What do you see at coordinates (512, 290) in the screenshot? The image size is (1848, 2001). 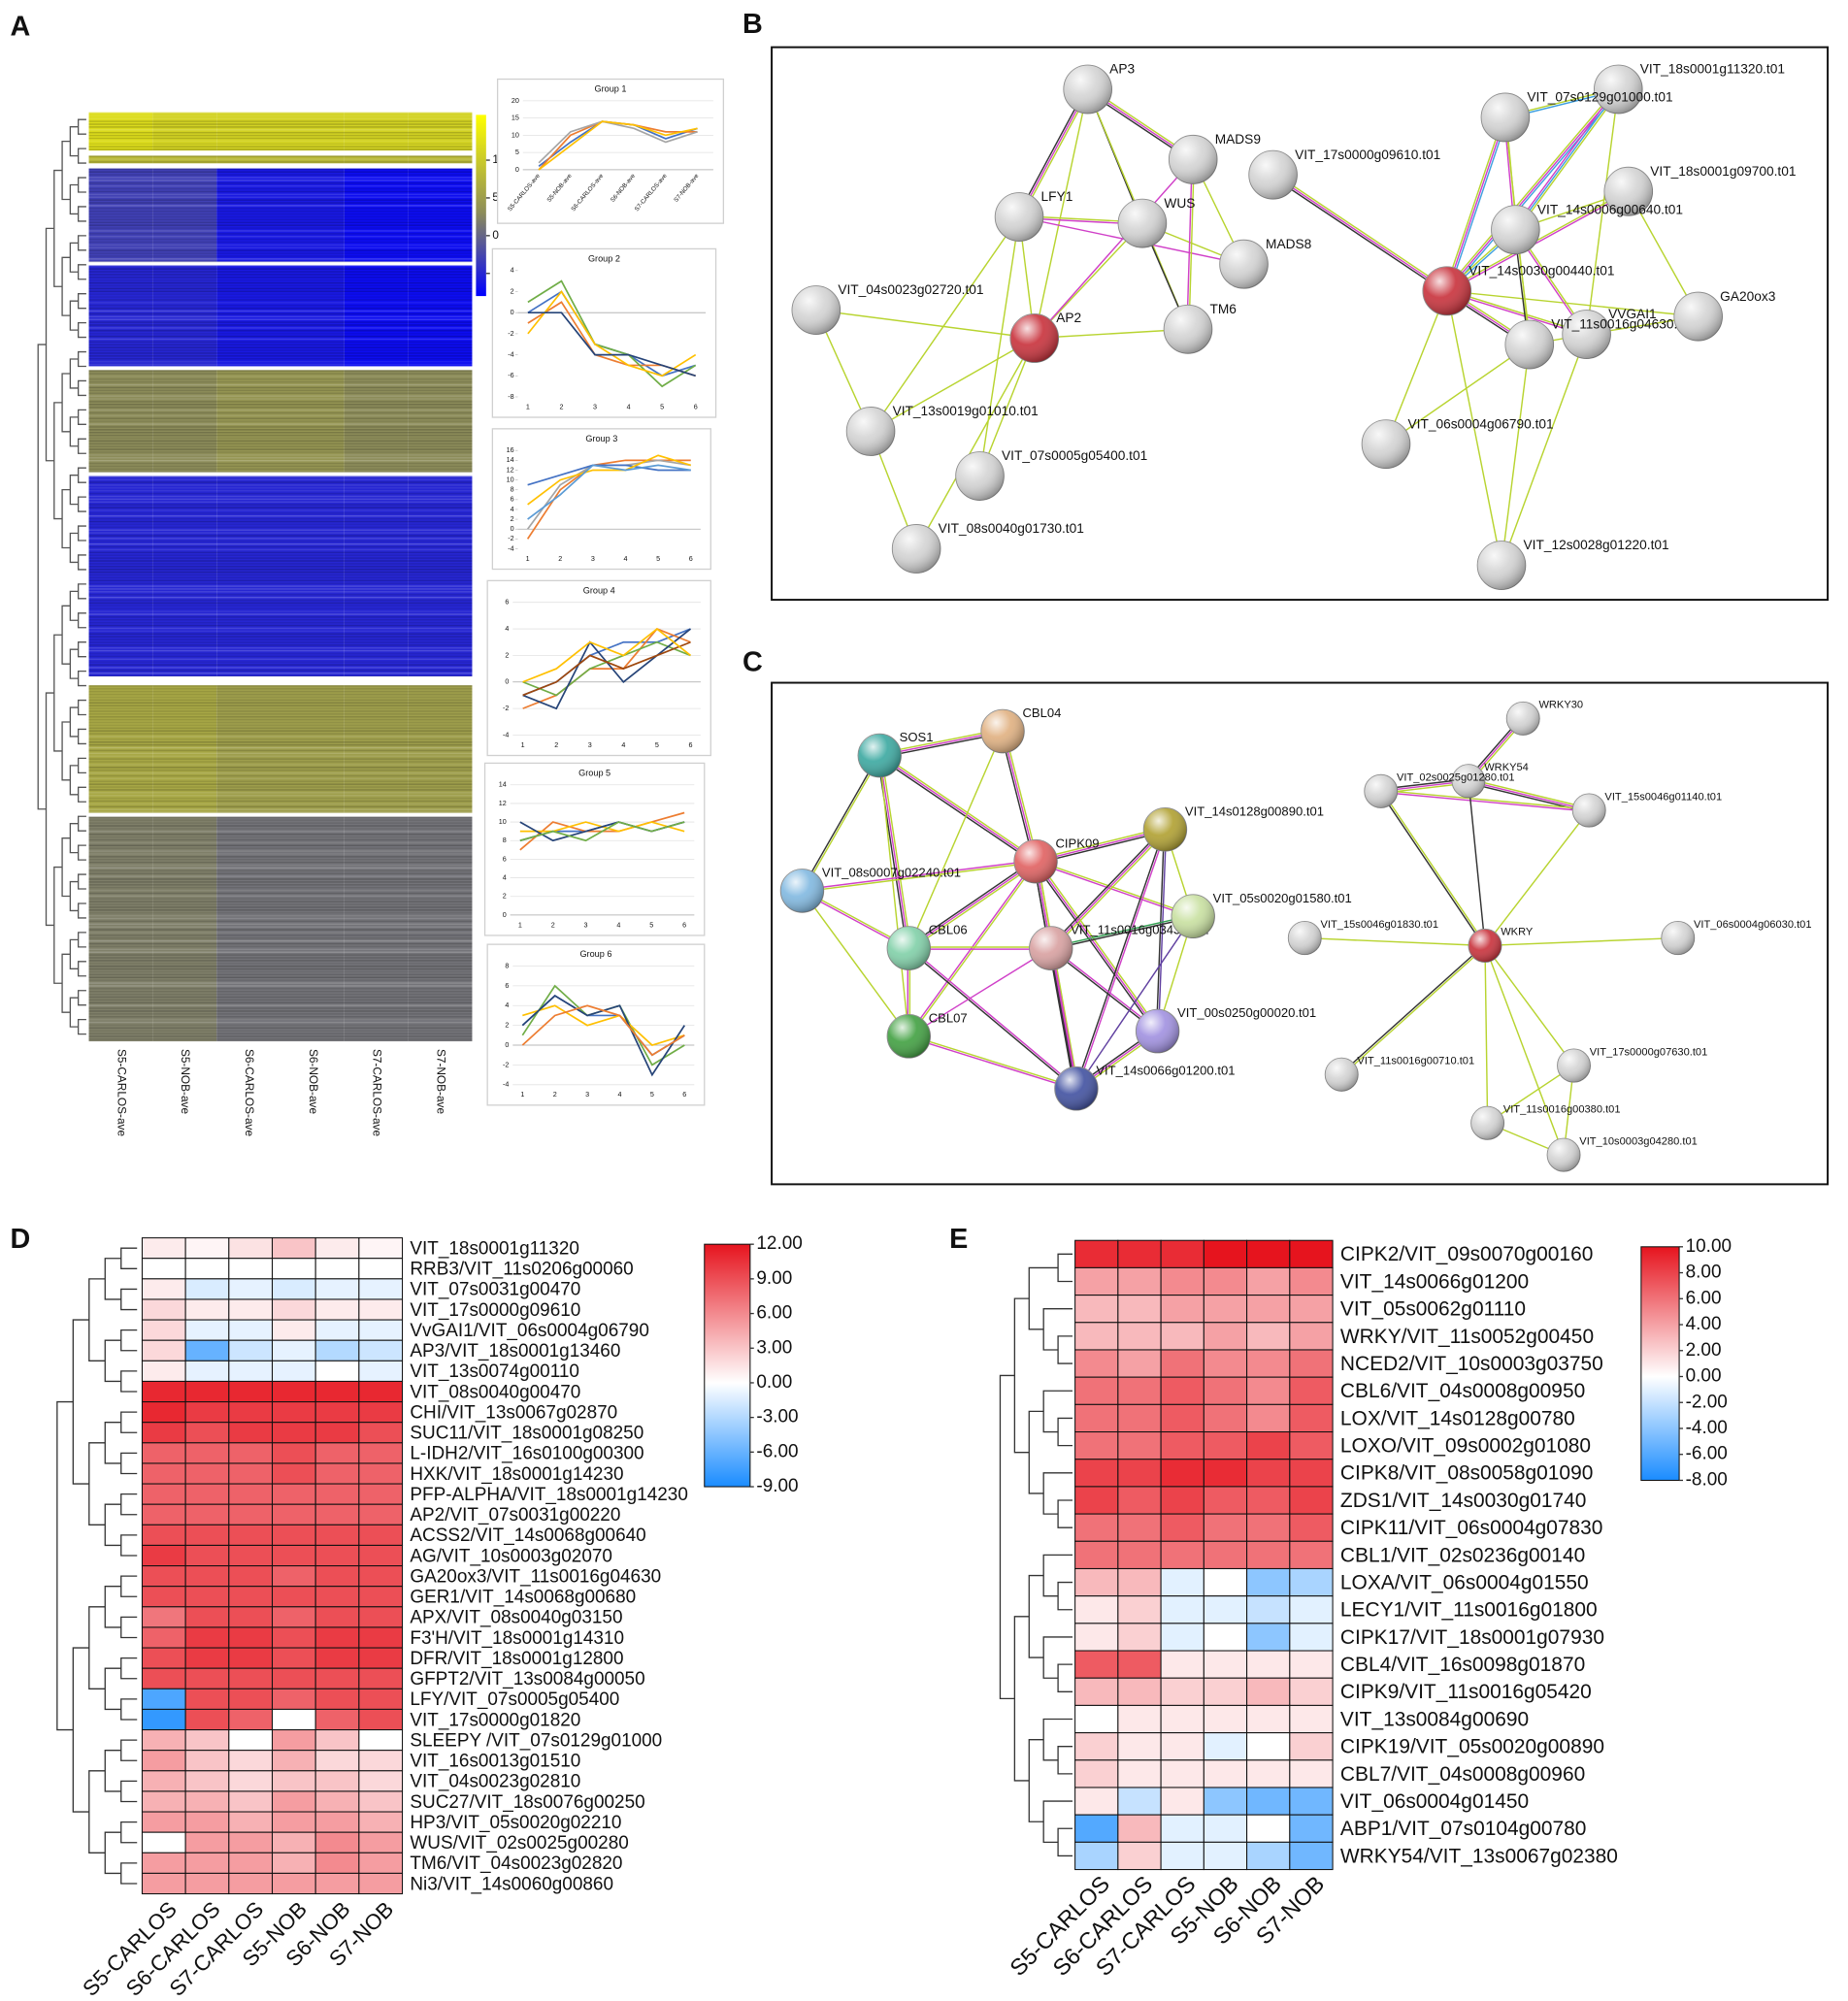 I see `y-tick-label: 2` at bounding box center [512, 290].